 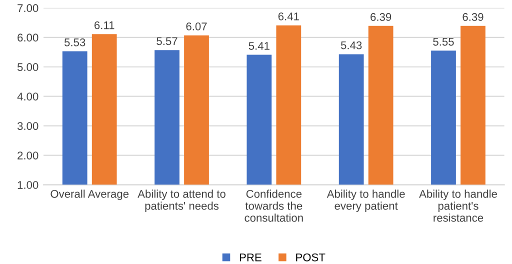 What do you see at coordinates (351, 45) in the screenshot?
I see `data-label: 5.43` at bounding box center [351, 45].